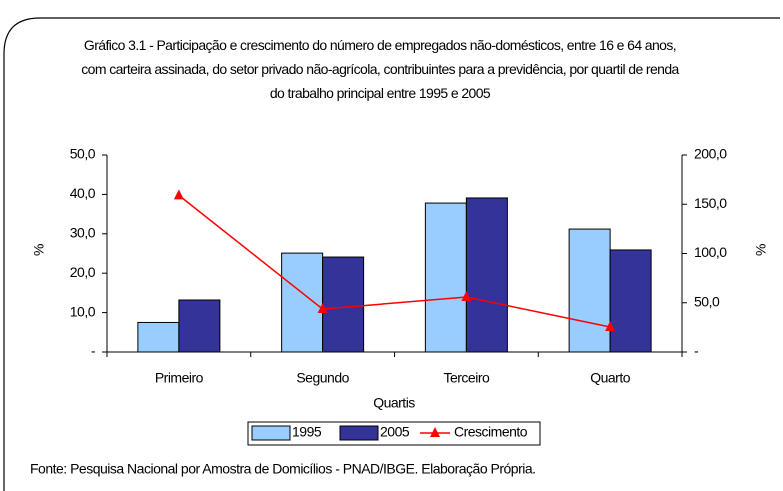 This screenshot has height=491, width=783. What do you see at coordinates (179, 378) in the screenshot?
I see `x-tick-label: Primeiro` at bounding box center [179, 378].